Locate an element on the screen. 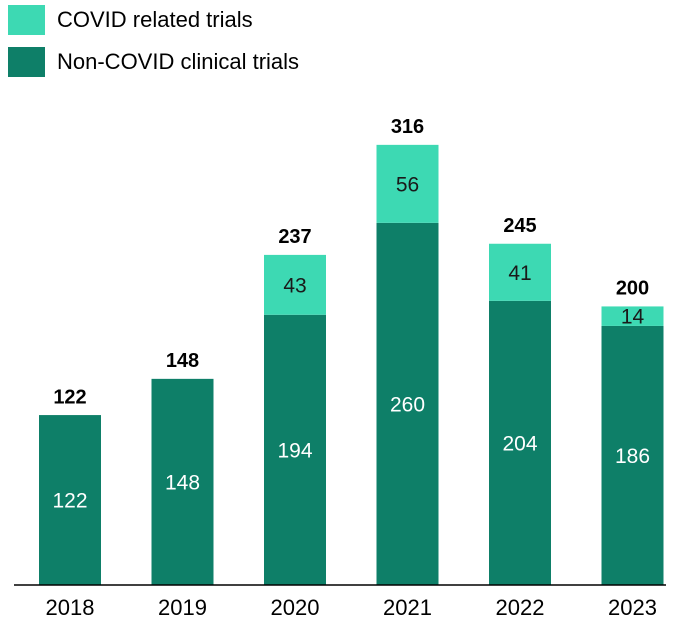 The image size is (681, 623). data-label: 41 is located at coordinates (519, 273).